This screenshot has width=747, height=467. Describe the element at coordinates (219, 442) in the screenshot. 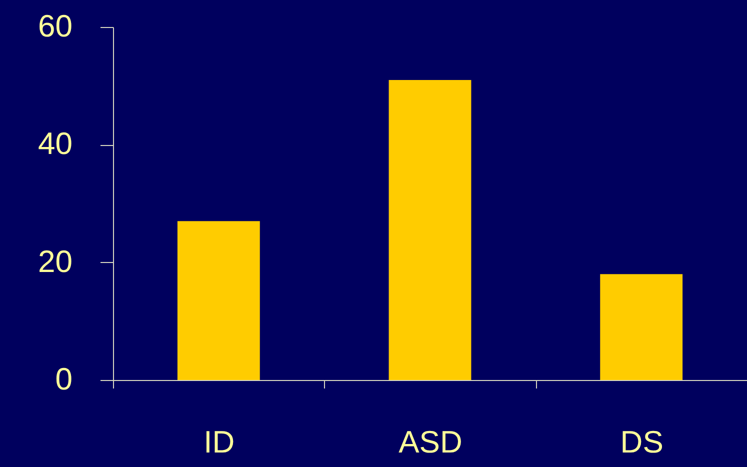

I see `x-tick-label: ID` at that location.